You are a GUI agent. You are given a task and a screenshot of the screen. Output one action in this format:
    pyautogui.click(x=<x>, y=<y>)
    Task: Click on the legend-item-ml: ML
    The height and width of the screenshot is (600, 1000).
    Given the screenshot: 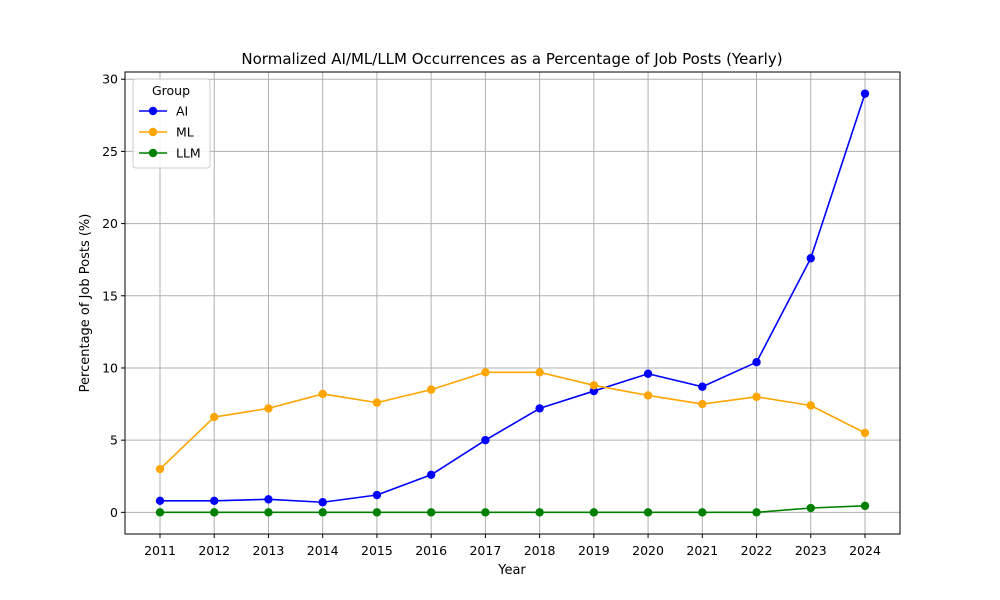 What is the action you would take?
    pyautogui.click(x=166, y=132)
    